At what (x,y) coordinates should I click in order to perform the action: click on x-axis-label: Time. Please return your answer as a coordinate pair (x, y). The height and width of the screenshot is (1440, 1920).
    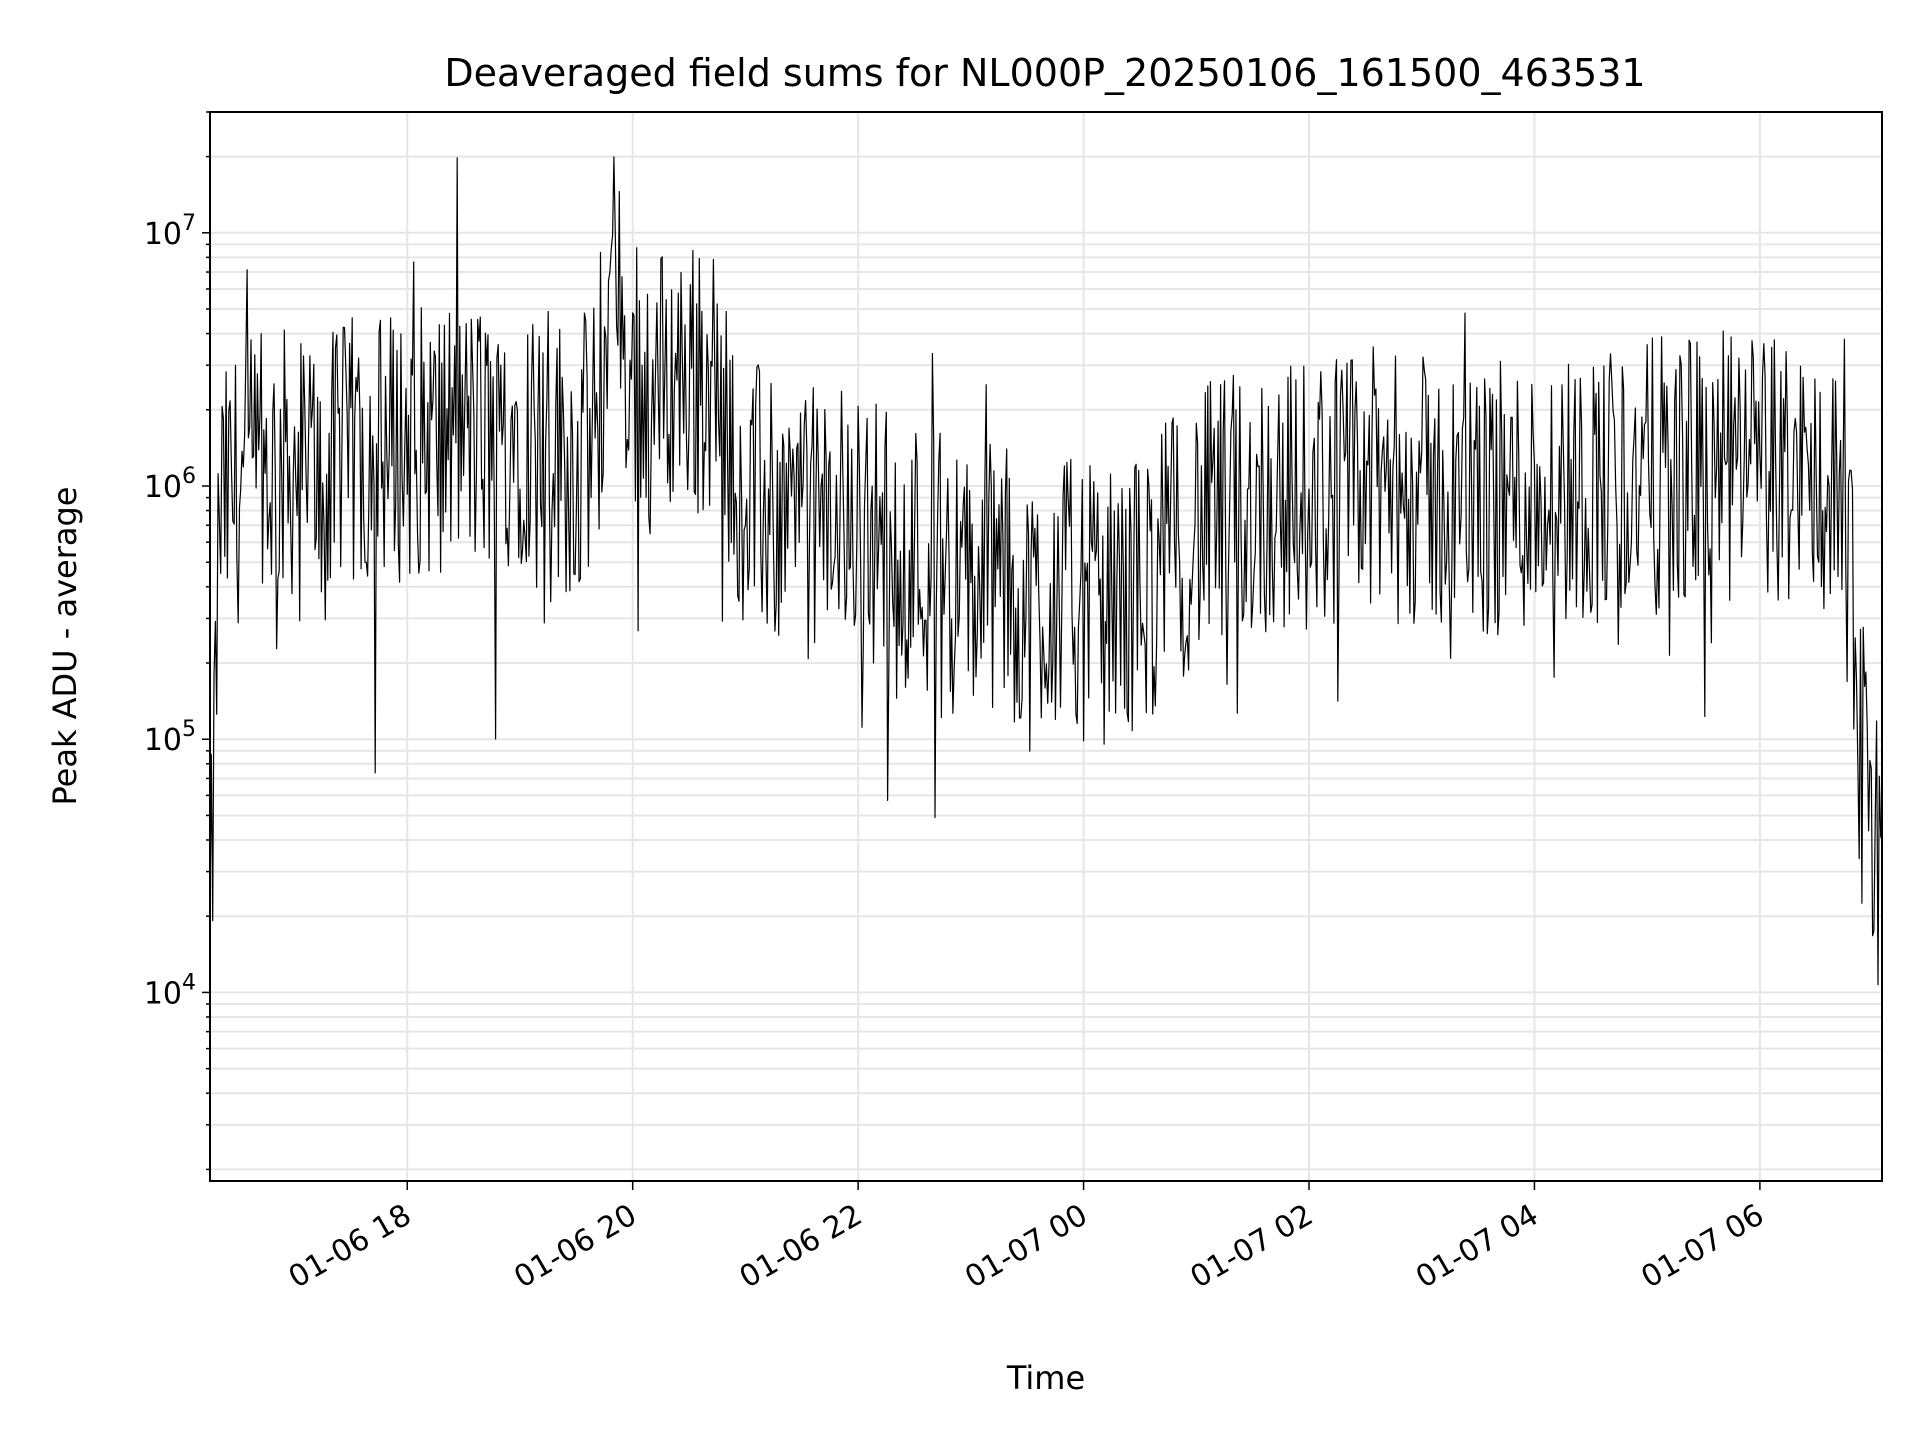
    Looking at the image, I should click on (1045, 1378).